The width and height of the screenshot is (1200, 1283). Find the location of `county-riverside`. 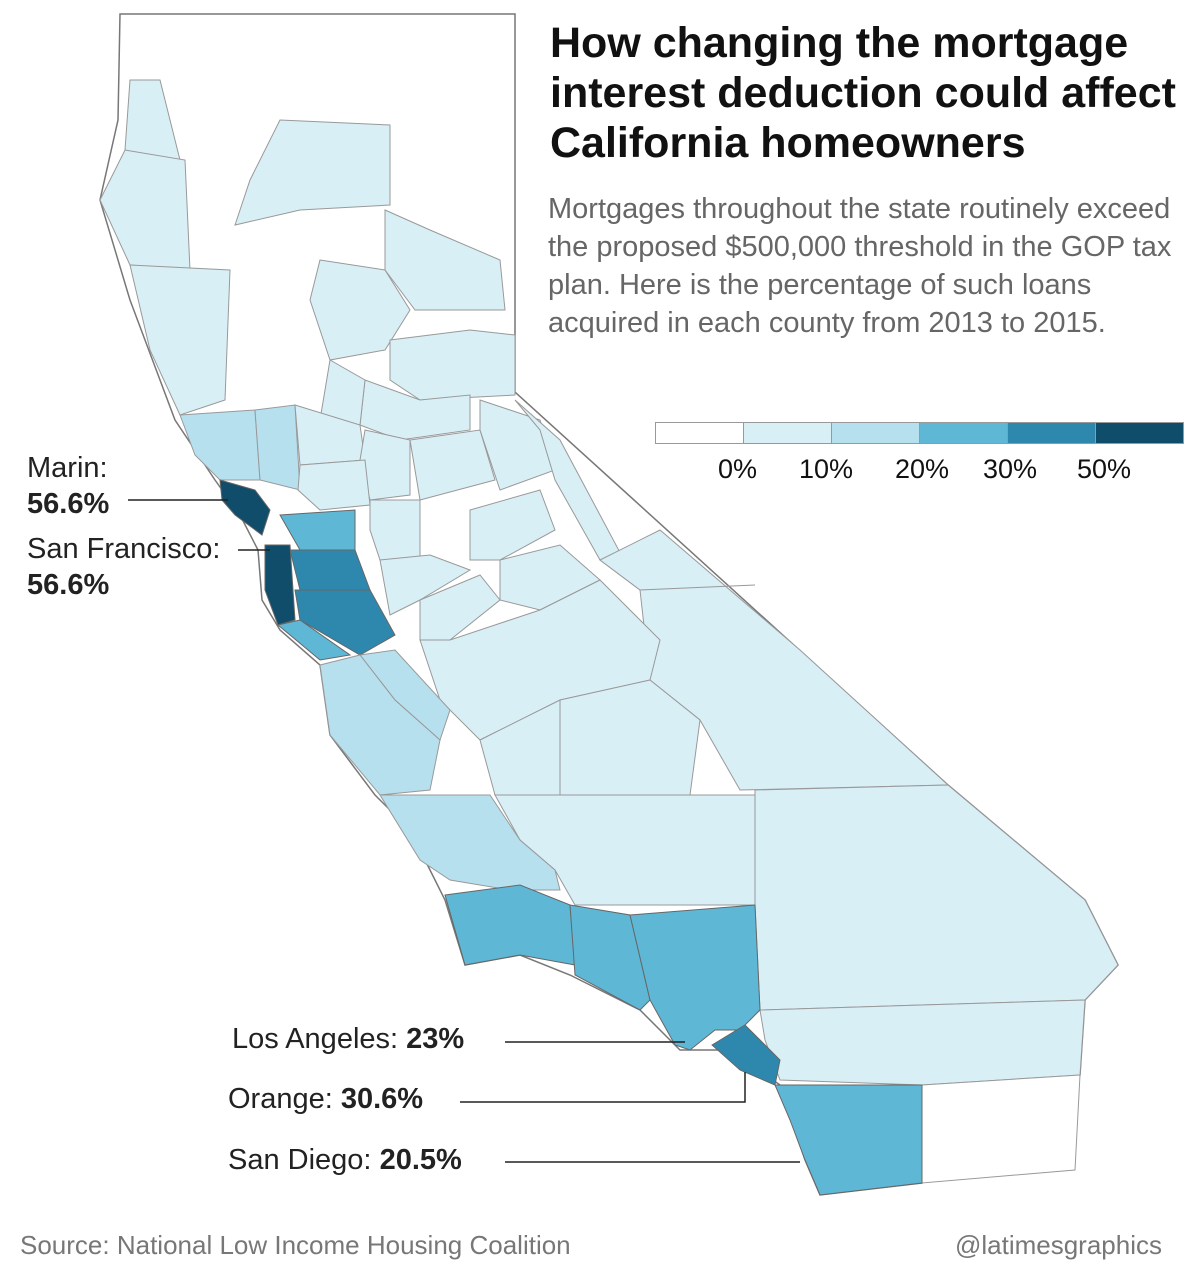

county-riverside is located at coordinates (922, 1042).